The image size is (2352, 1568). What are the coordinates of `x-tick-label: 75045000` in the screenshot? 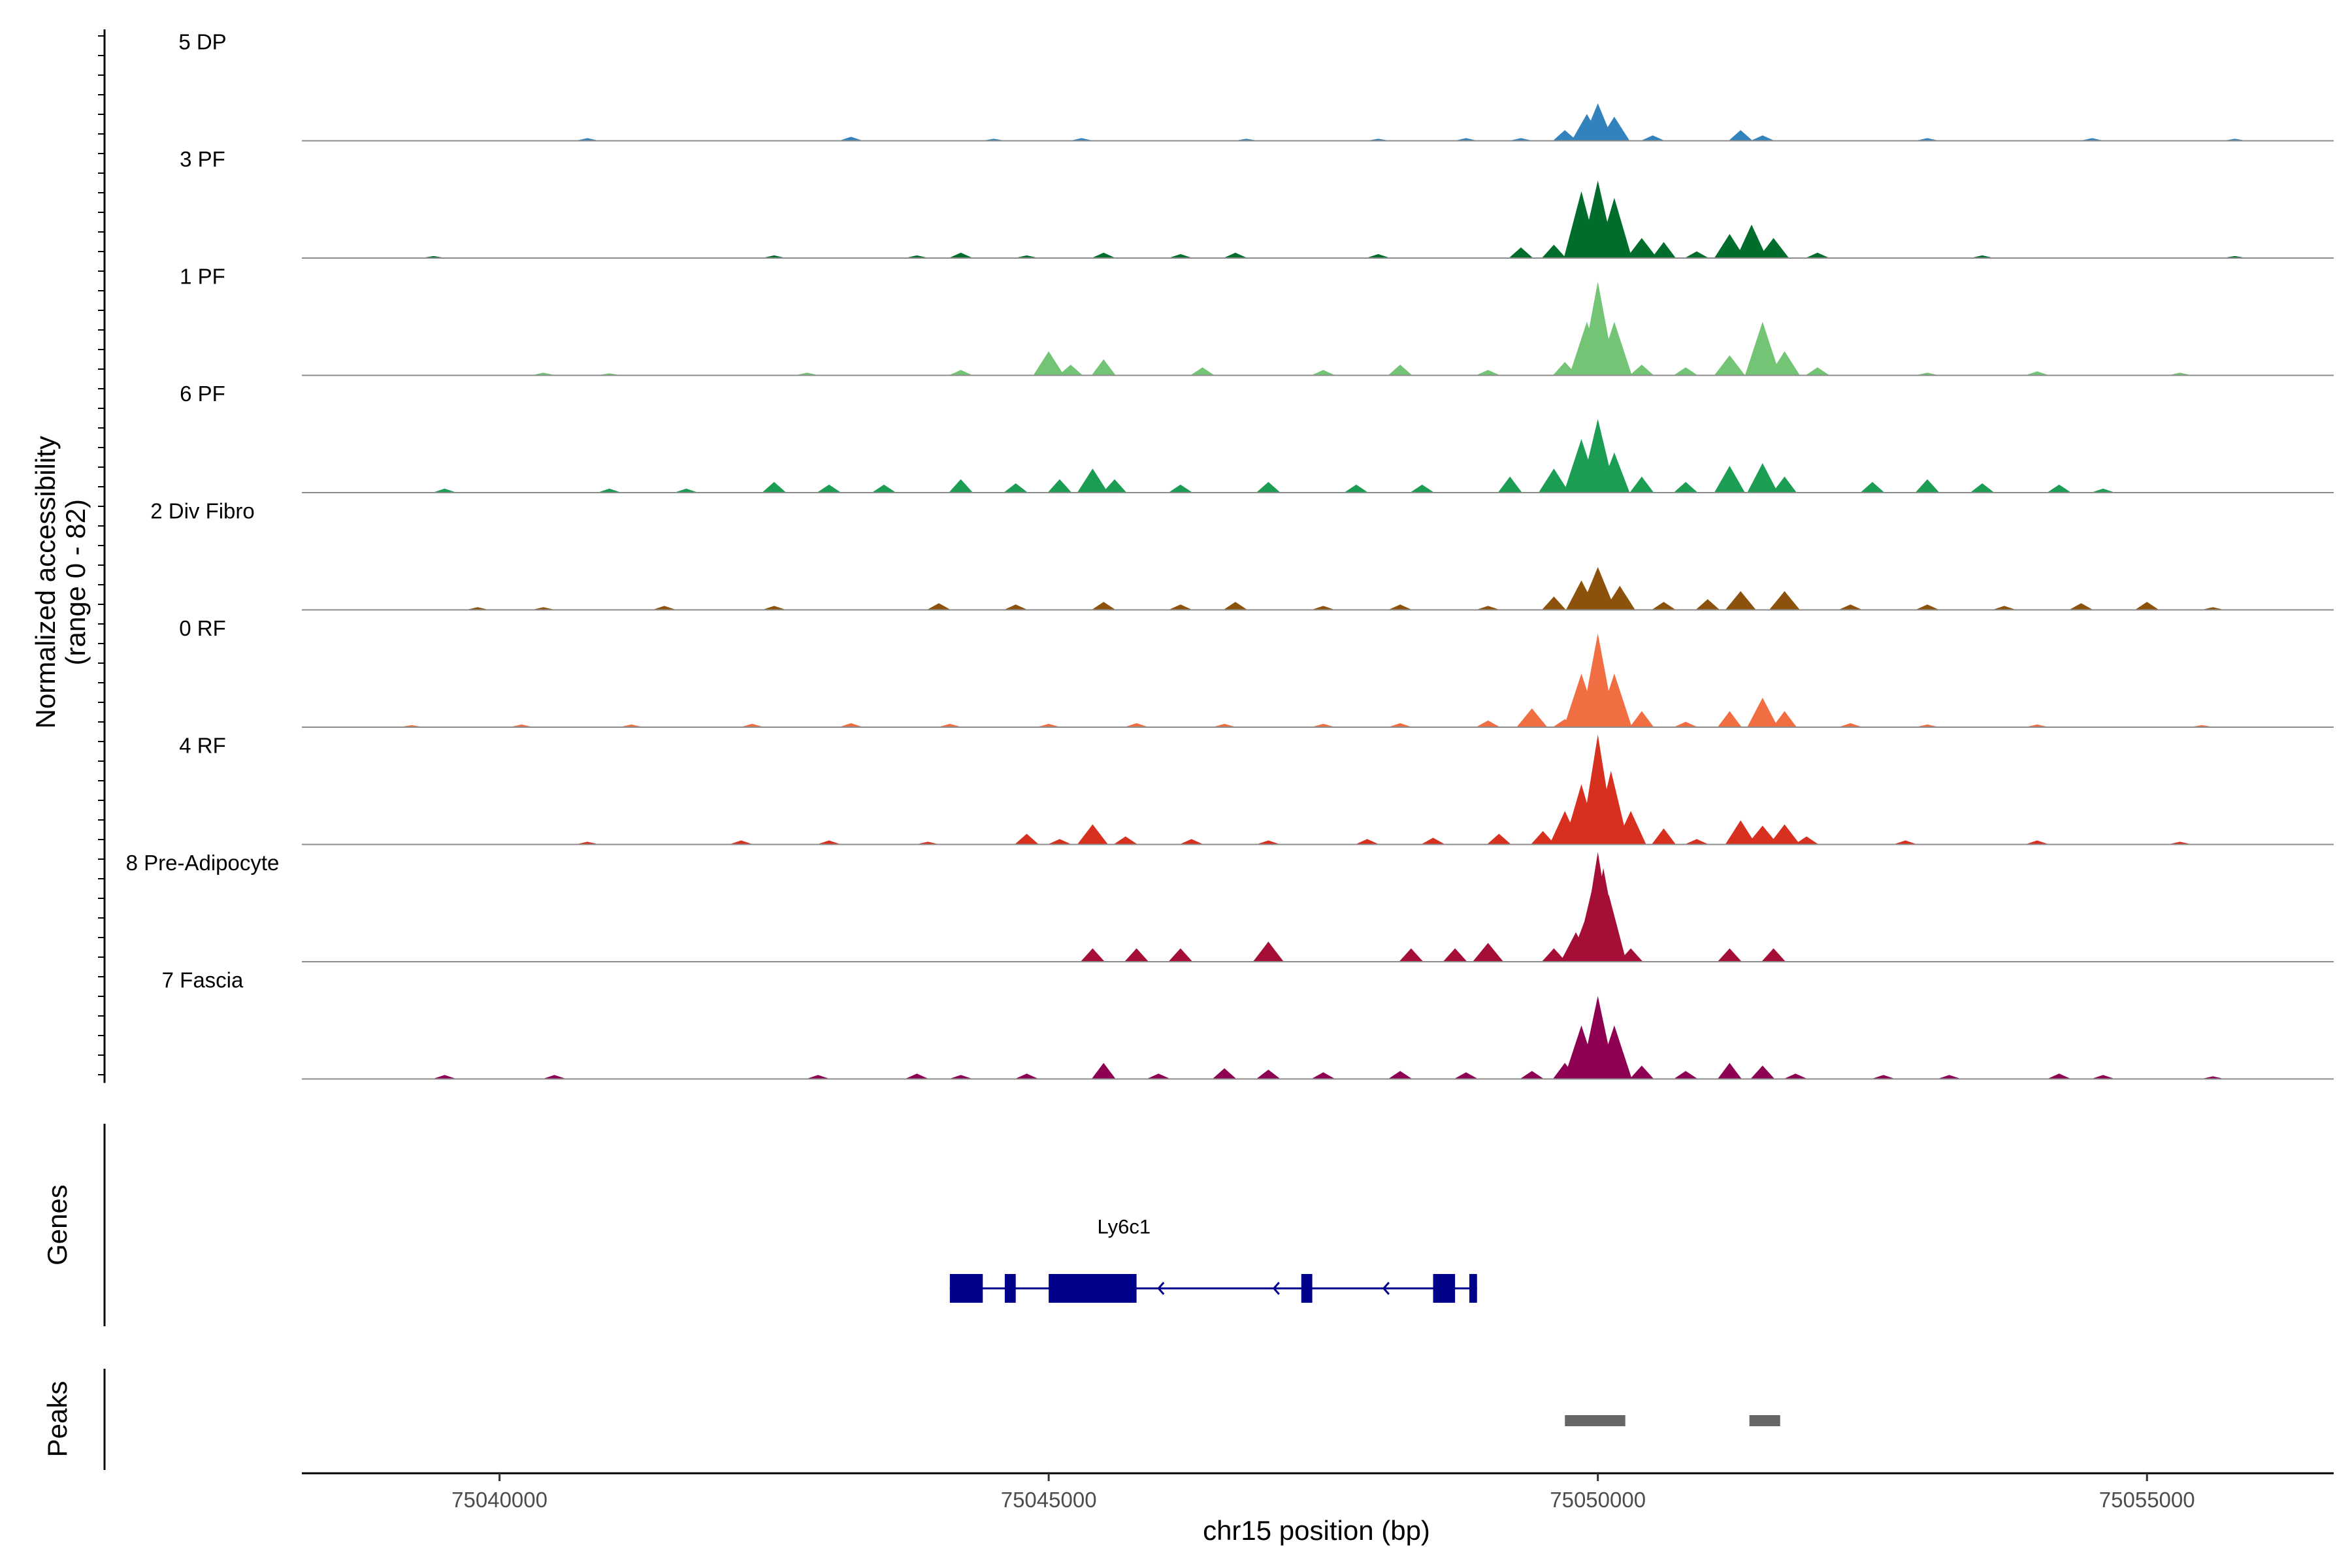 It's located at (1049, 1500).